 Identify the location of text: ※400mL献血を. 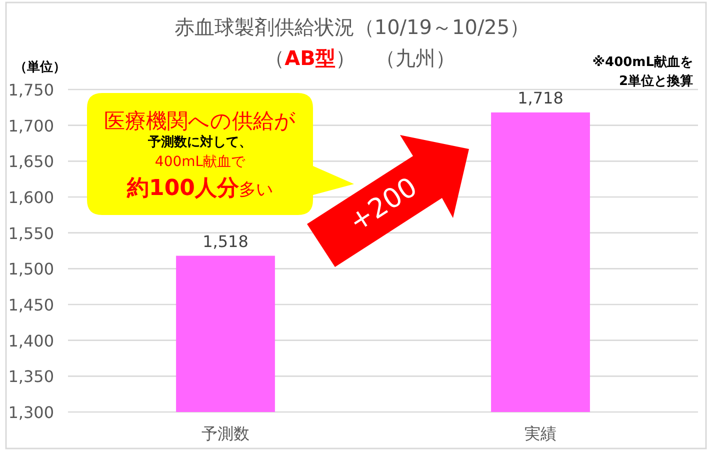
(642, 62).